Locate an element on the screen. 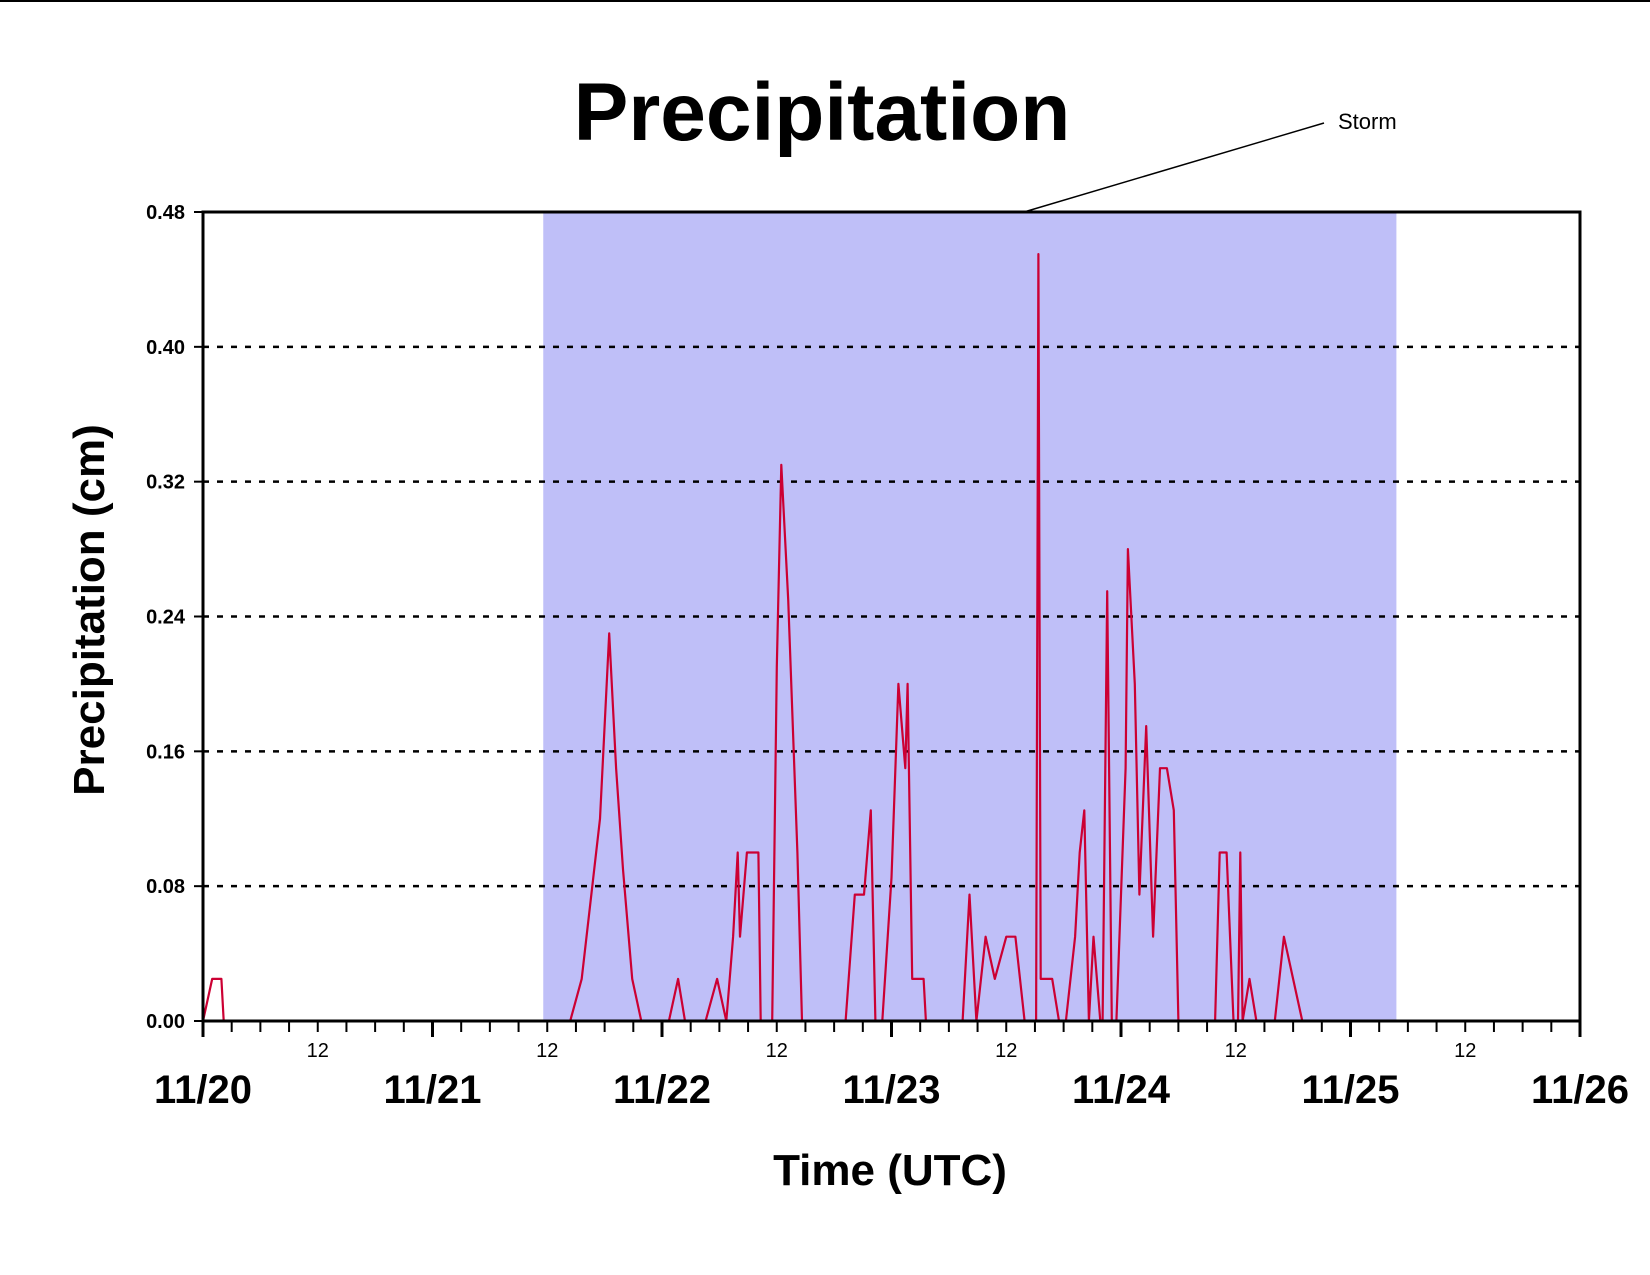  x-major-tick-label: 11/20 is located at coordinates (203, 1090).